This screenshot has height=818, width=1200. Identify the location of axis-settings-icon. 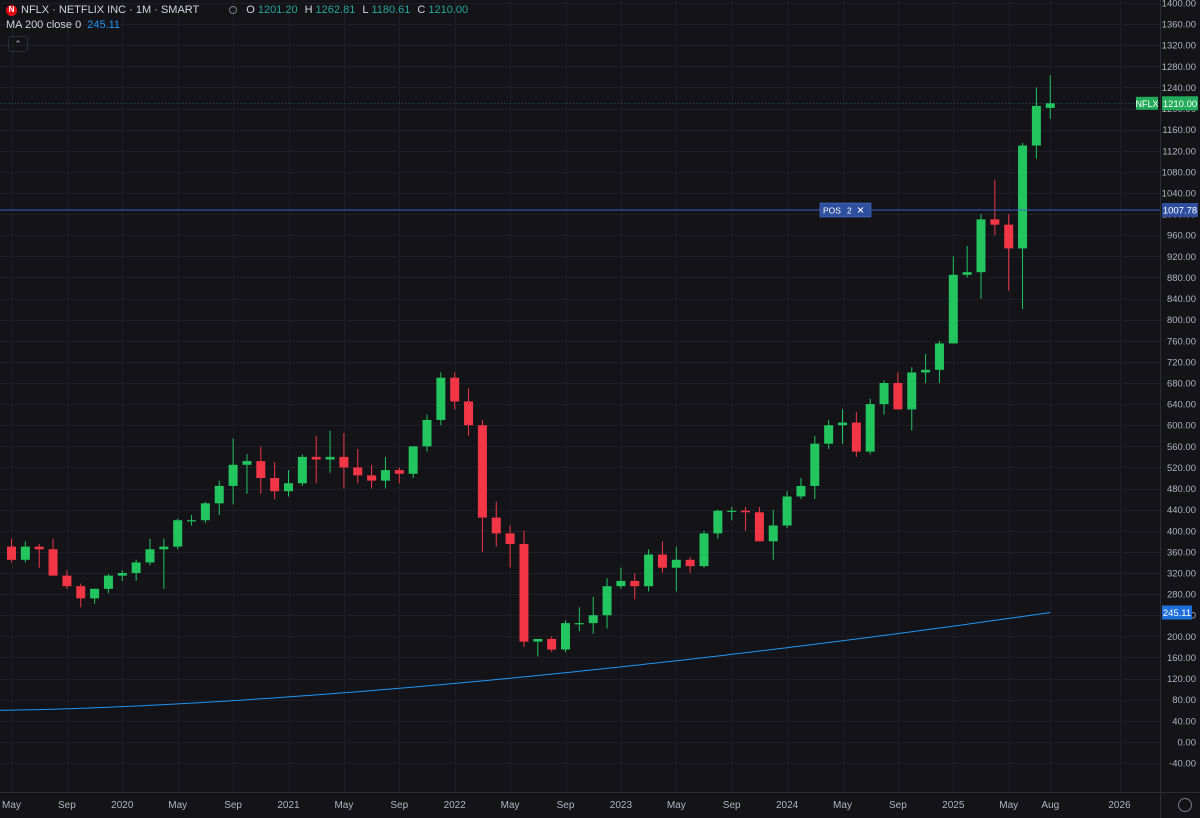
(1185, 805).